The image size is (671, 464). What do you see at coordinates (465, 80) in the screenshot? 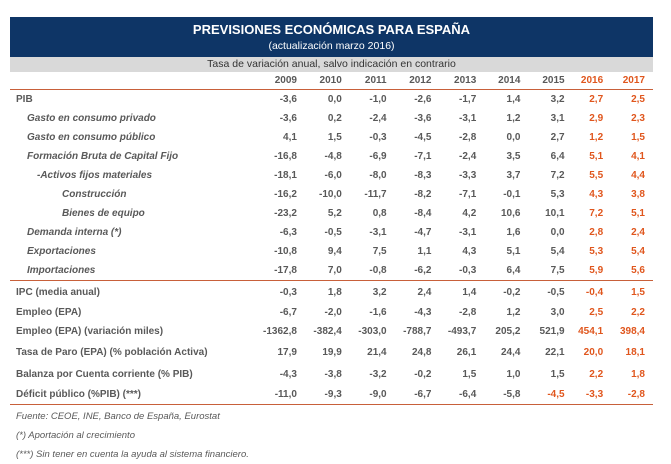
I see `year-header: 2013` at bounding box center [465, 80].